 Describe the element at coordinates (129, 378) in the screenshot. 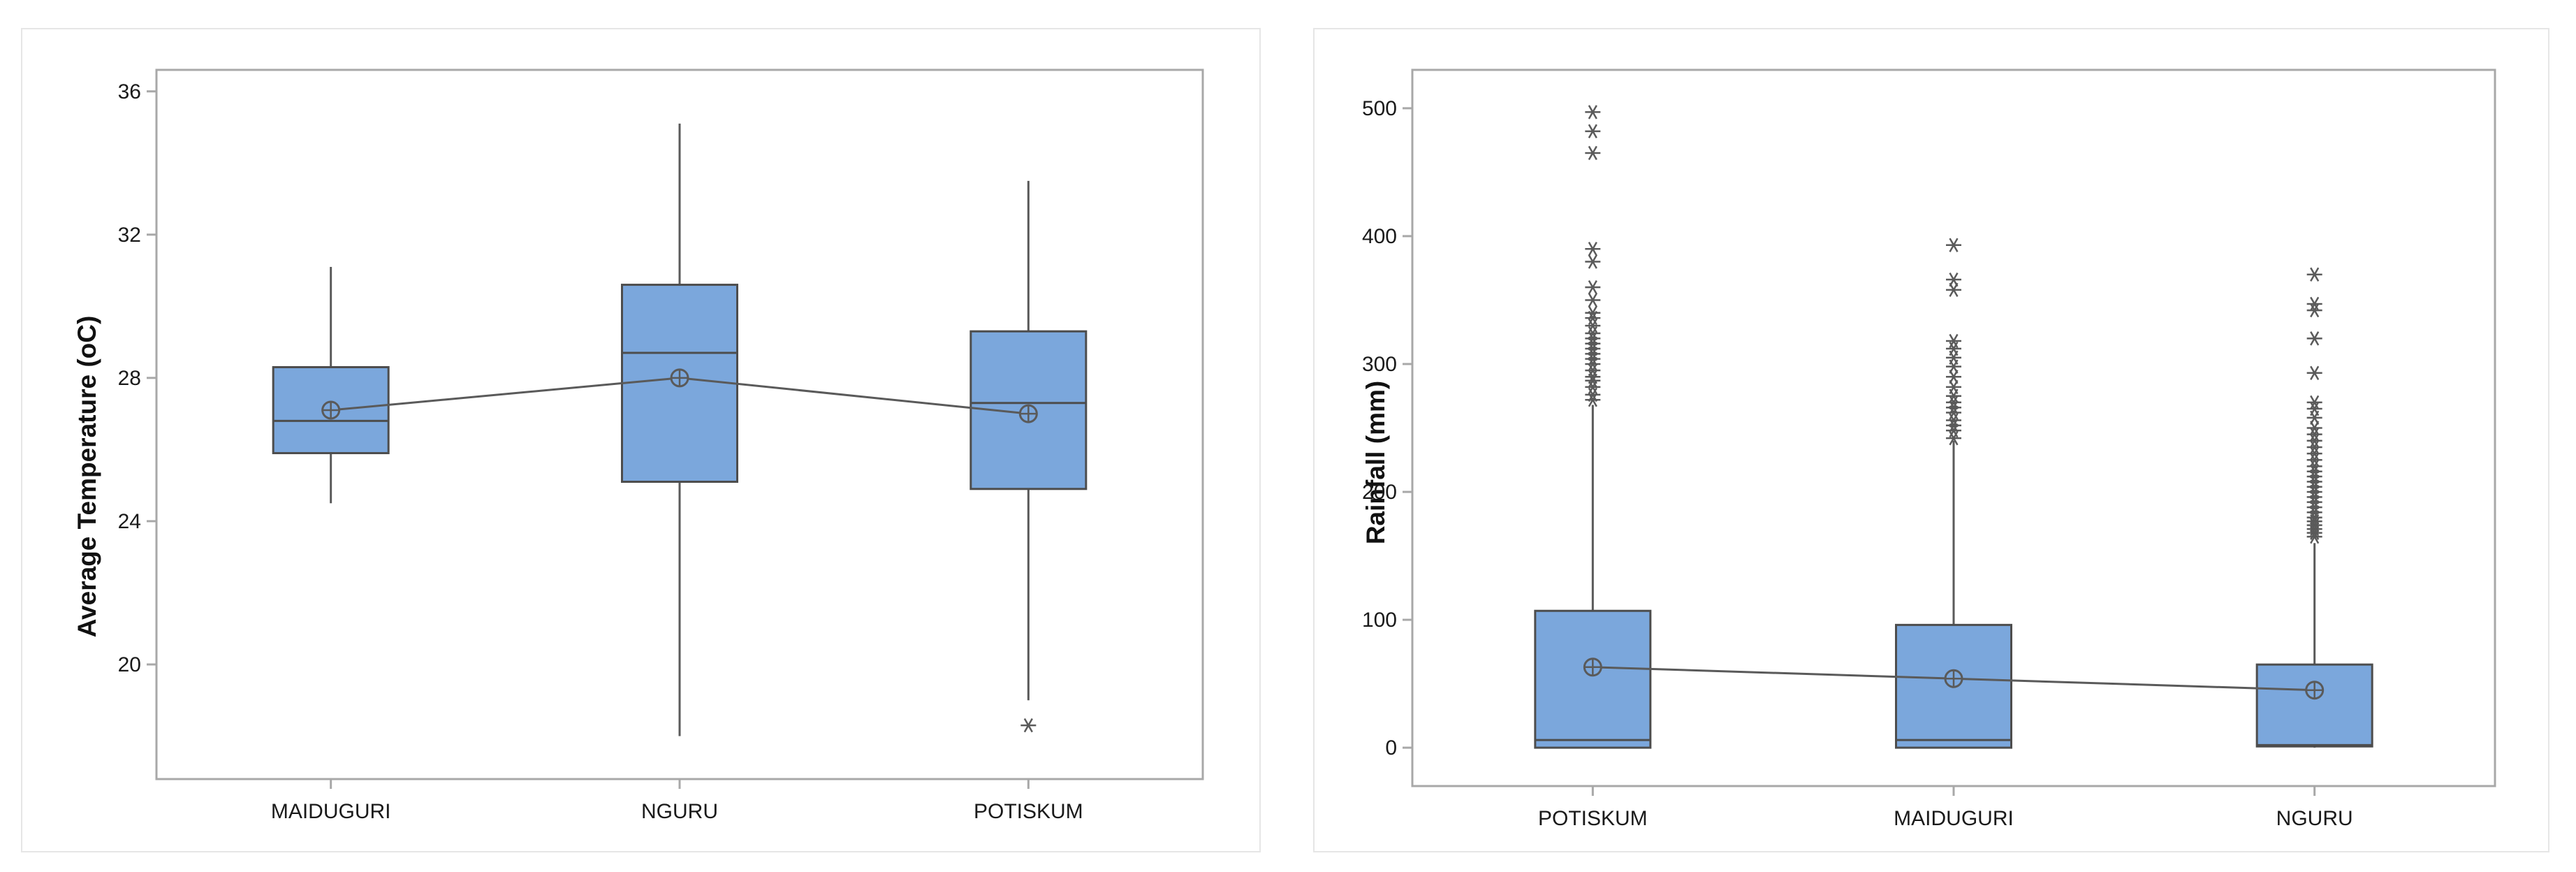

I see `y-tick-label: 28` at that location.